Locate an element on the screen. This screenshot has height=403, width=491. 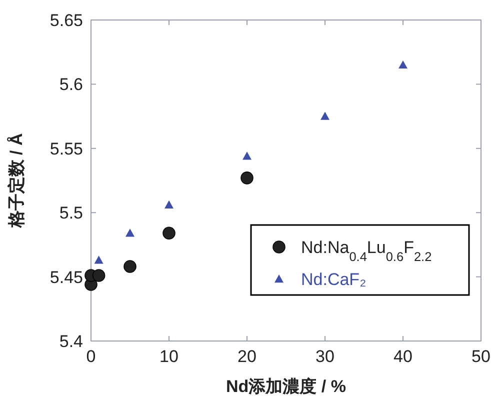
x-tick-label: 30 is located at coordinates (325, 356).